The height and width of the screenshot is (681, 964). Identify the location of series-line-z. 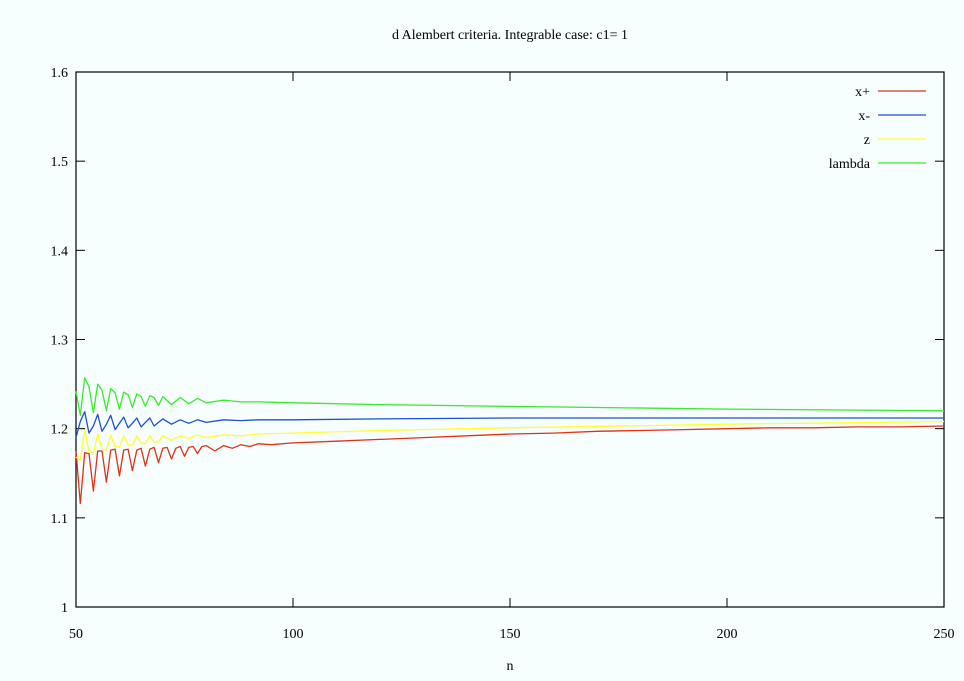
(510, 440).